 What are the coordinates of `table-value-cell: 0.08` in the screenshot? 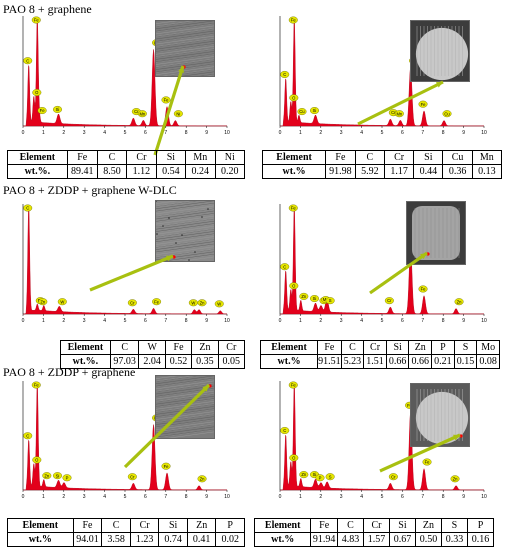 It's located at (488, 362).